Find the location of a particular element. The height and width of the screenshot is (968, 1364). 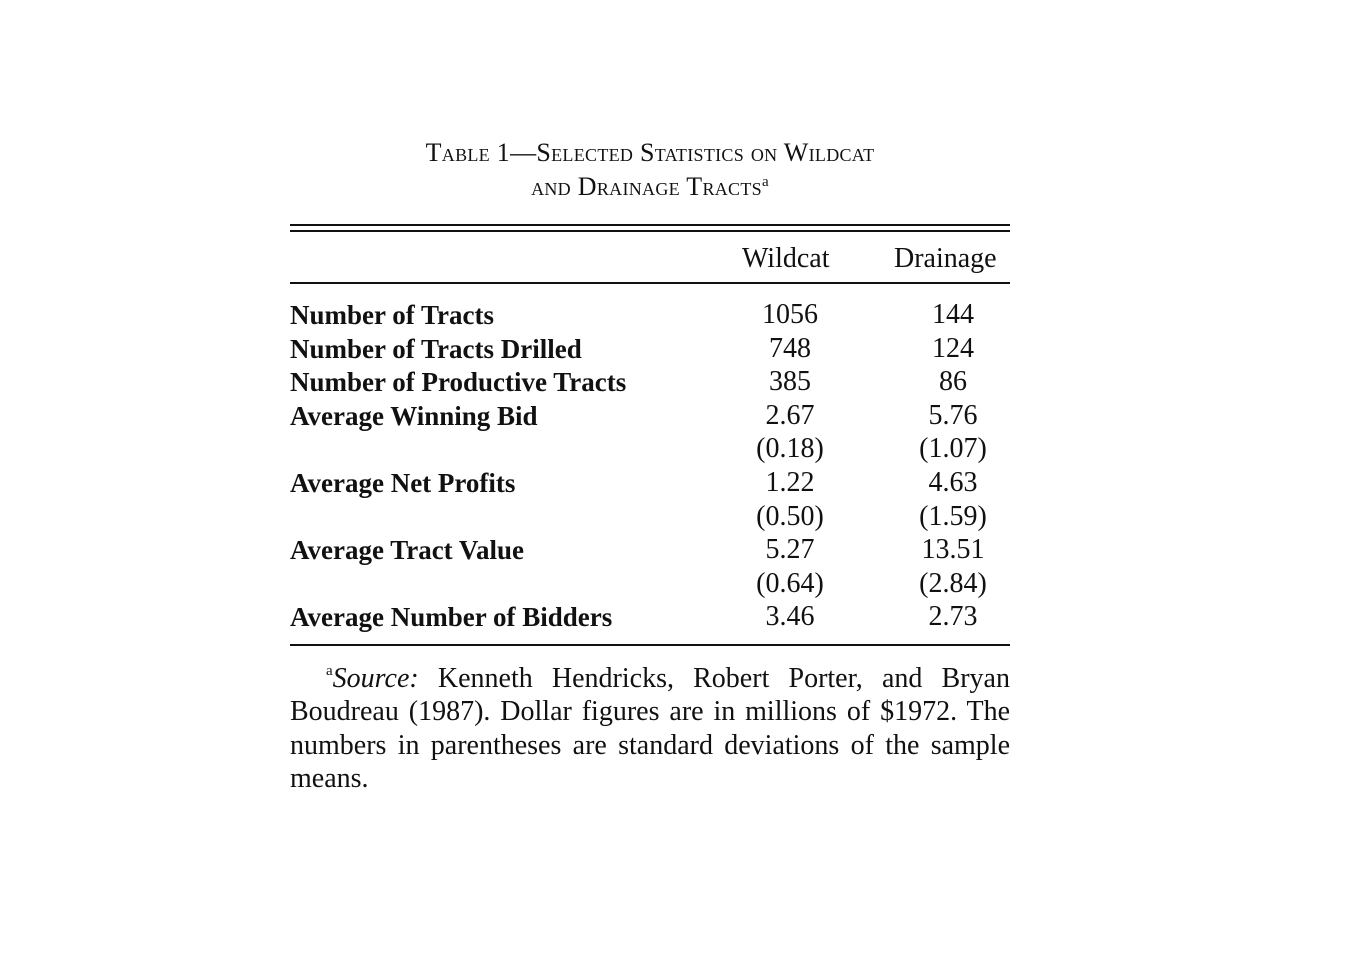

row-label: Number of Tracts is located at coordinates (392, 315).